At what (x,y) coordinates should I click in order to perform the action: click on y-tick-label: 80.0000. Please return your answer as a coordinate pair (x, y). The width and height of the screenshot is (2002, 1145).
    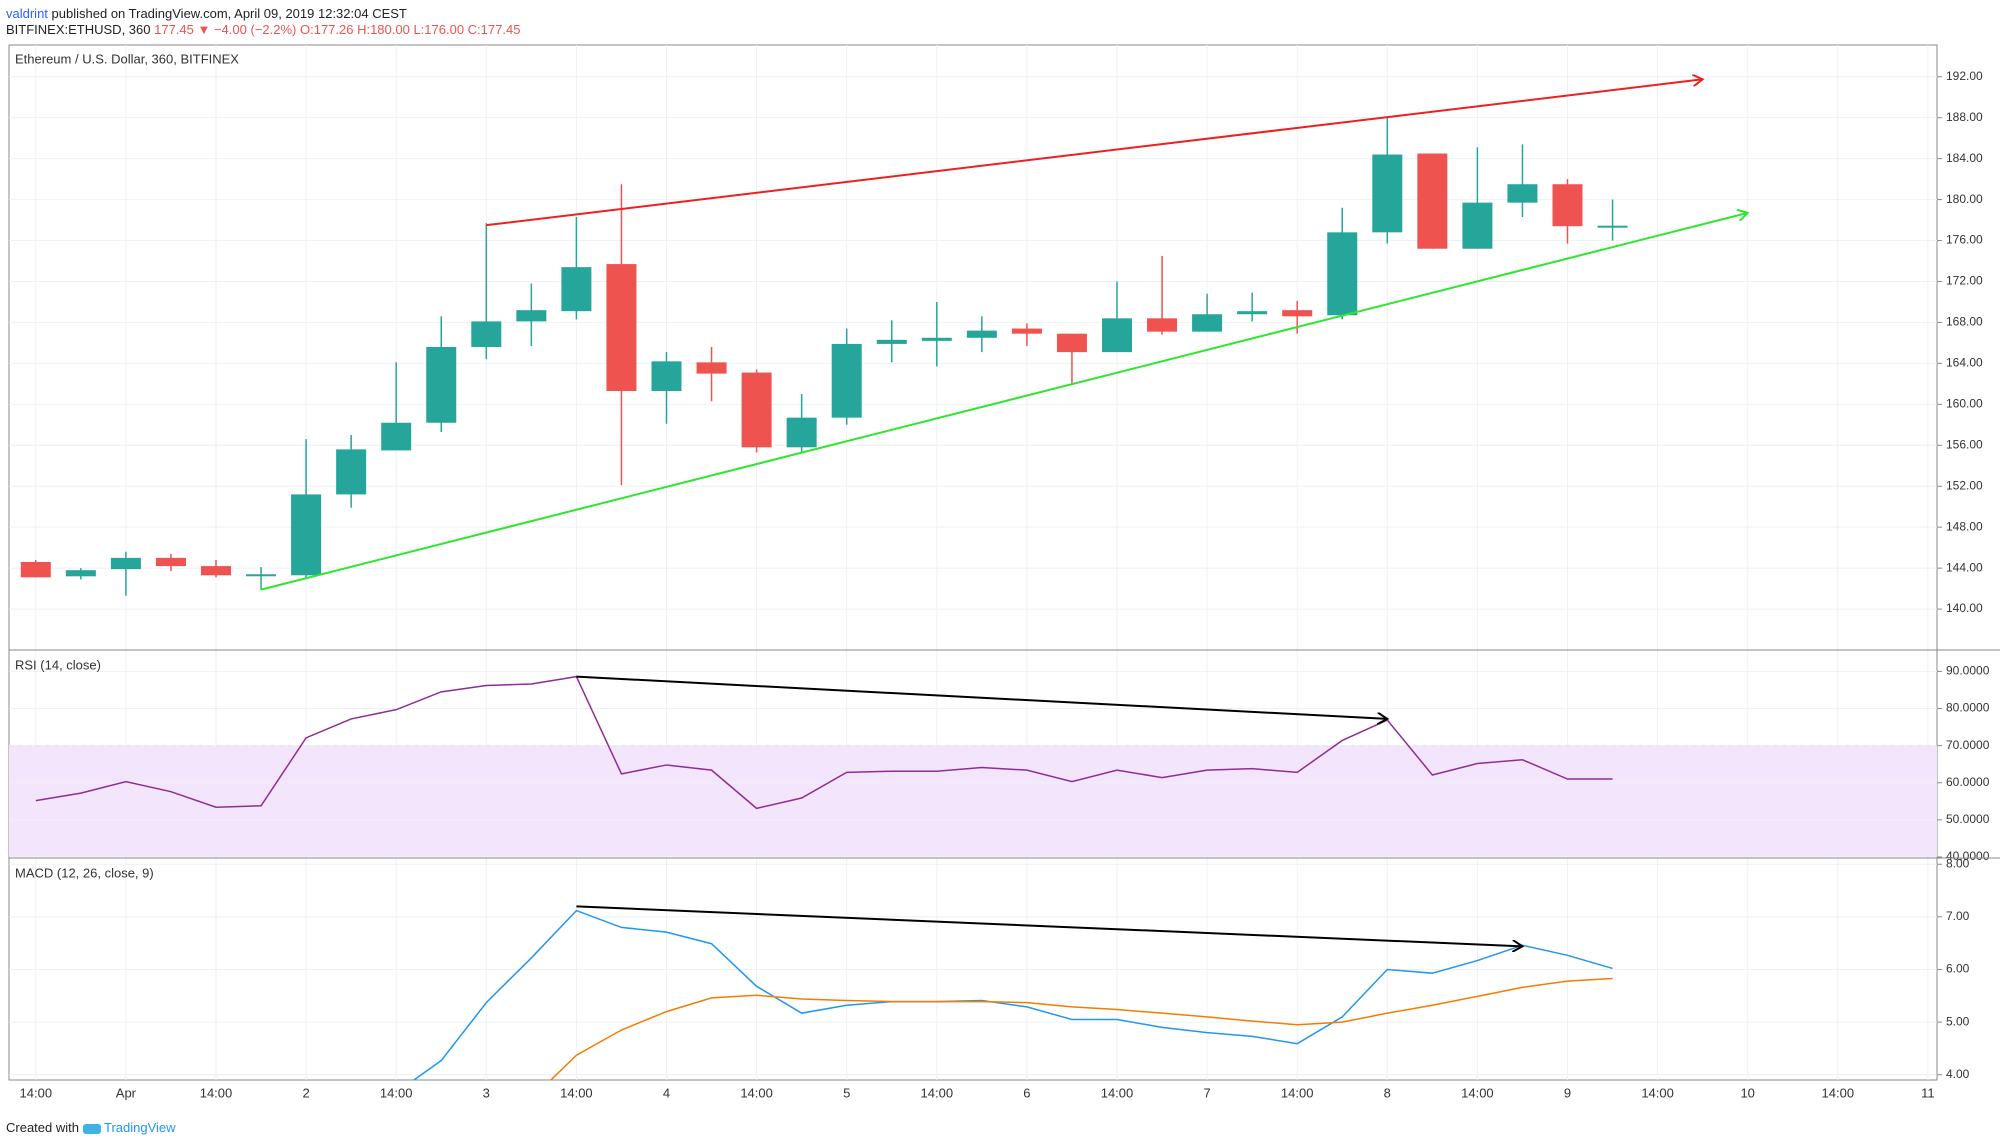
    Looking at the image, I should click on (1968, 708).